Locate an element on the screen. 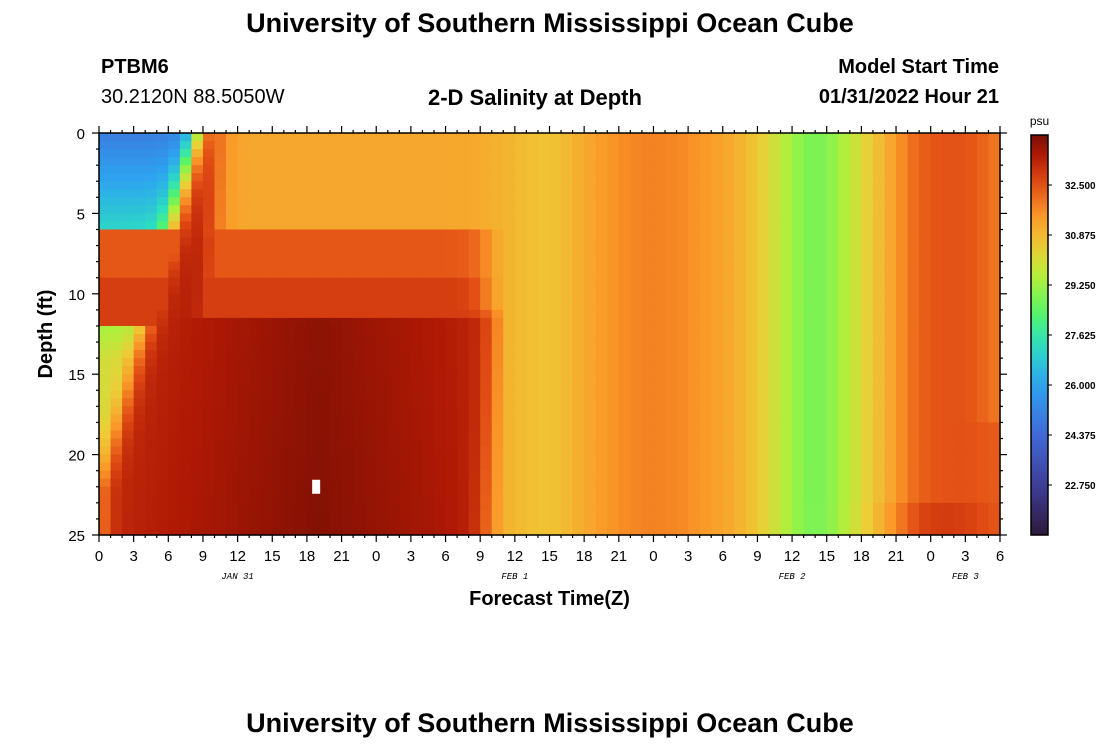 This screenshot has width=1100, height=750. x-tick-label: 0 is located at coordinates (653, 556).